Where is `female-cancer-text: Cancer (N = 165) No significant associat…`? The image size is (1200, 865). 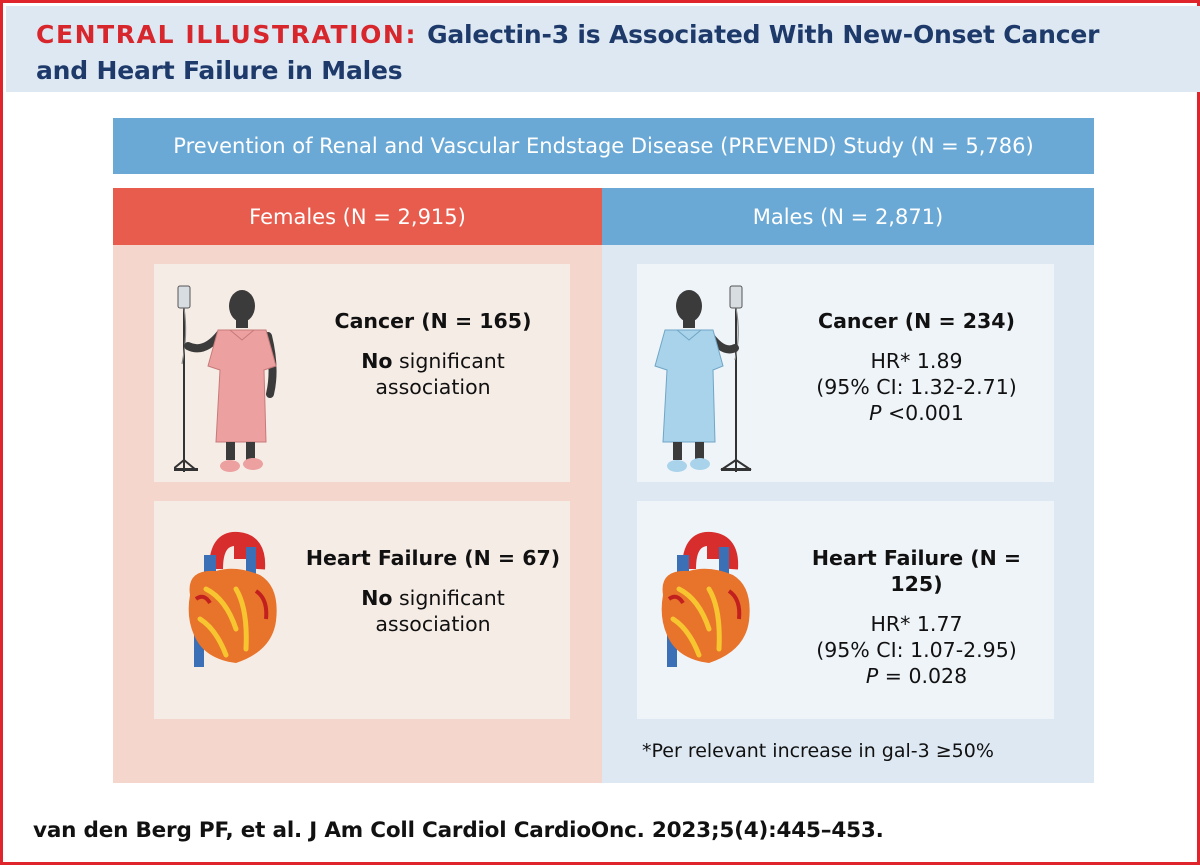
female-cancer-text: Cancer (N = 165) No significant associat… is located at coordinates (433, 354).